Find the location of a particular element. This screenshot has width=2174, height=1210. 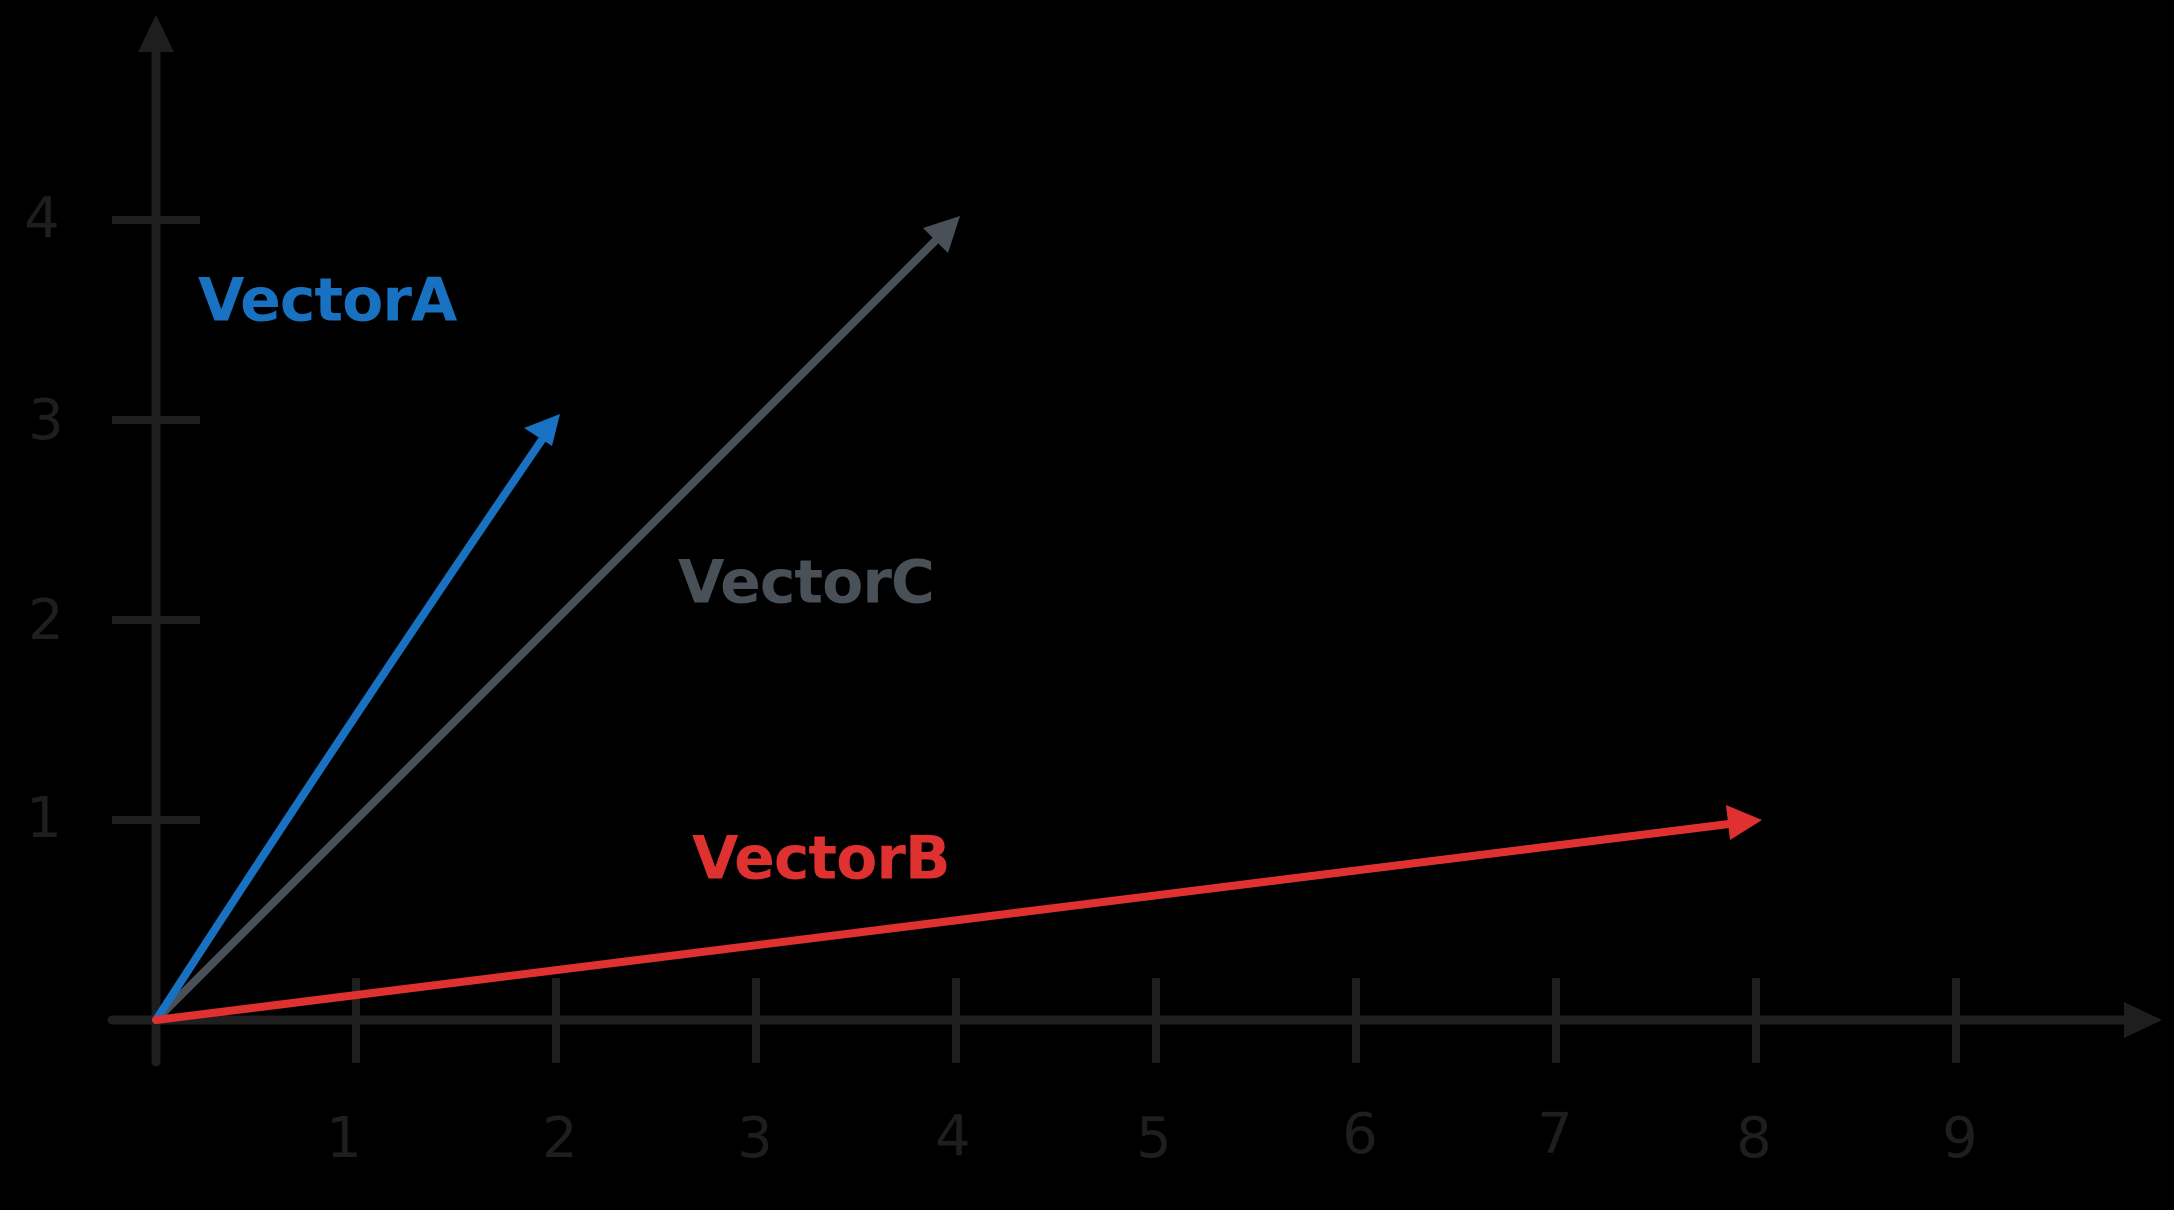

x-tick-label-6: 6 is located at coordinates (1360, 1134).